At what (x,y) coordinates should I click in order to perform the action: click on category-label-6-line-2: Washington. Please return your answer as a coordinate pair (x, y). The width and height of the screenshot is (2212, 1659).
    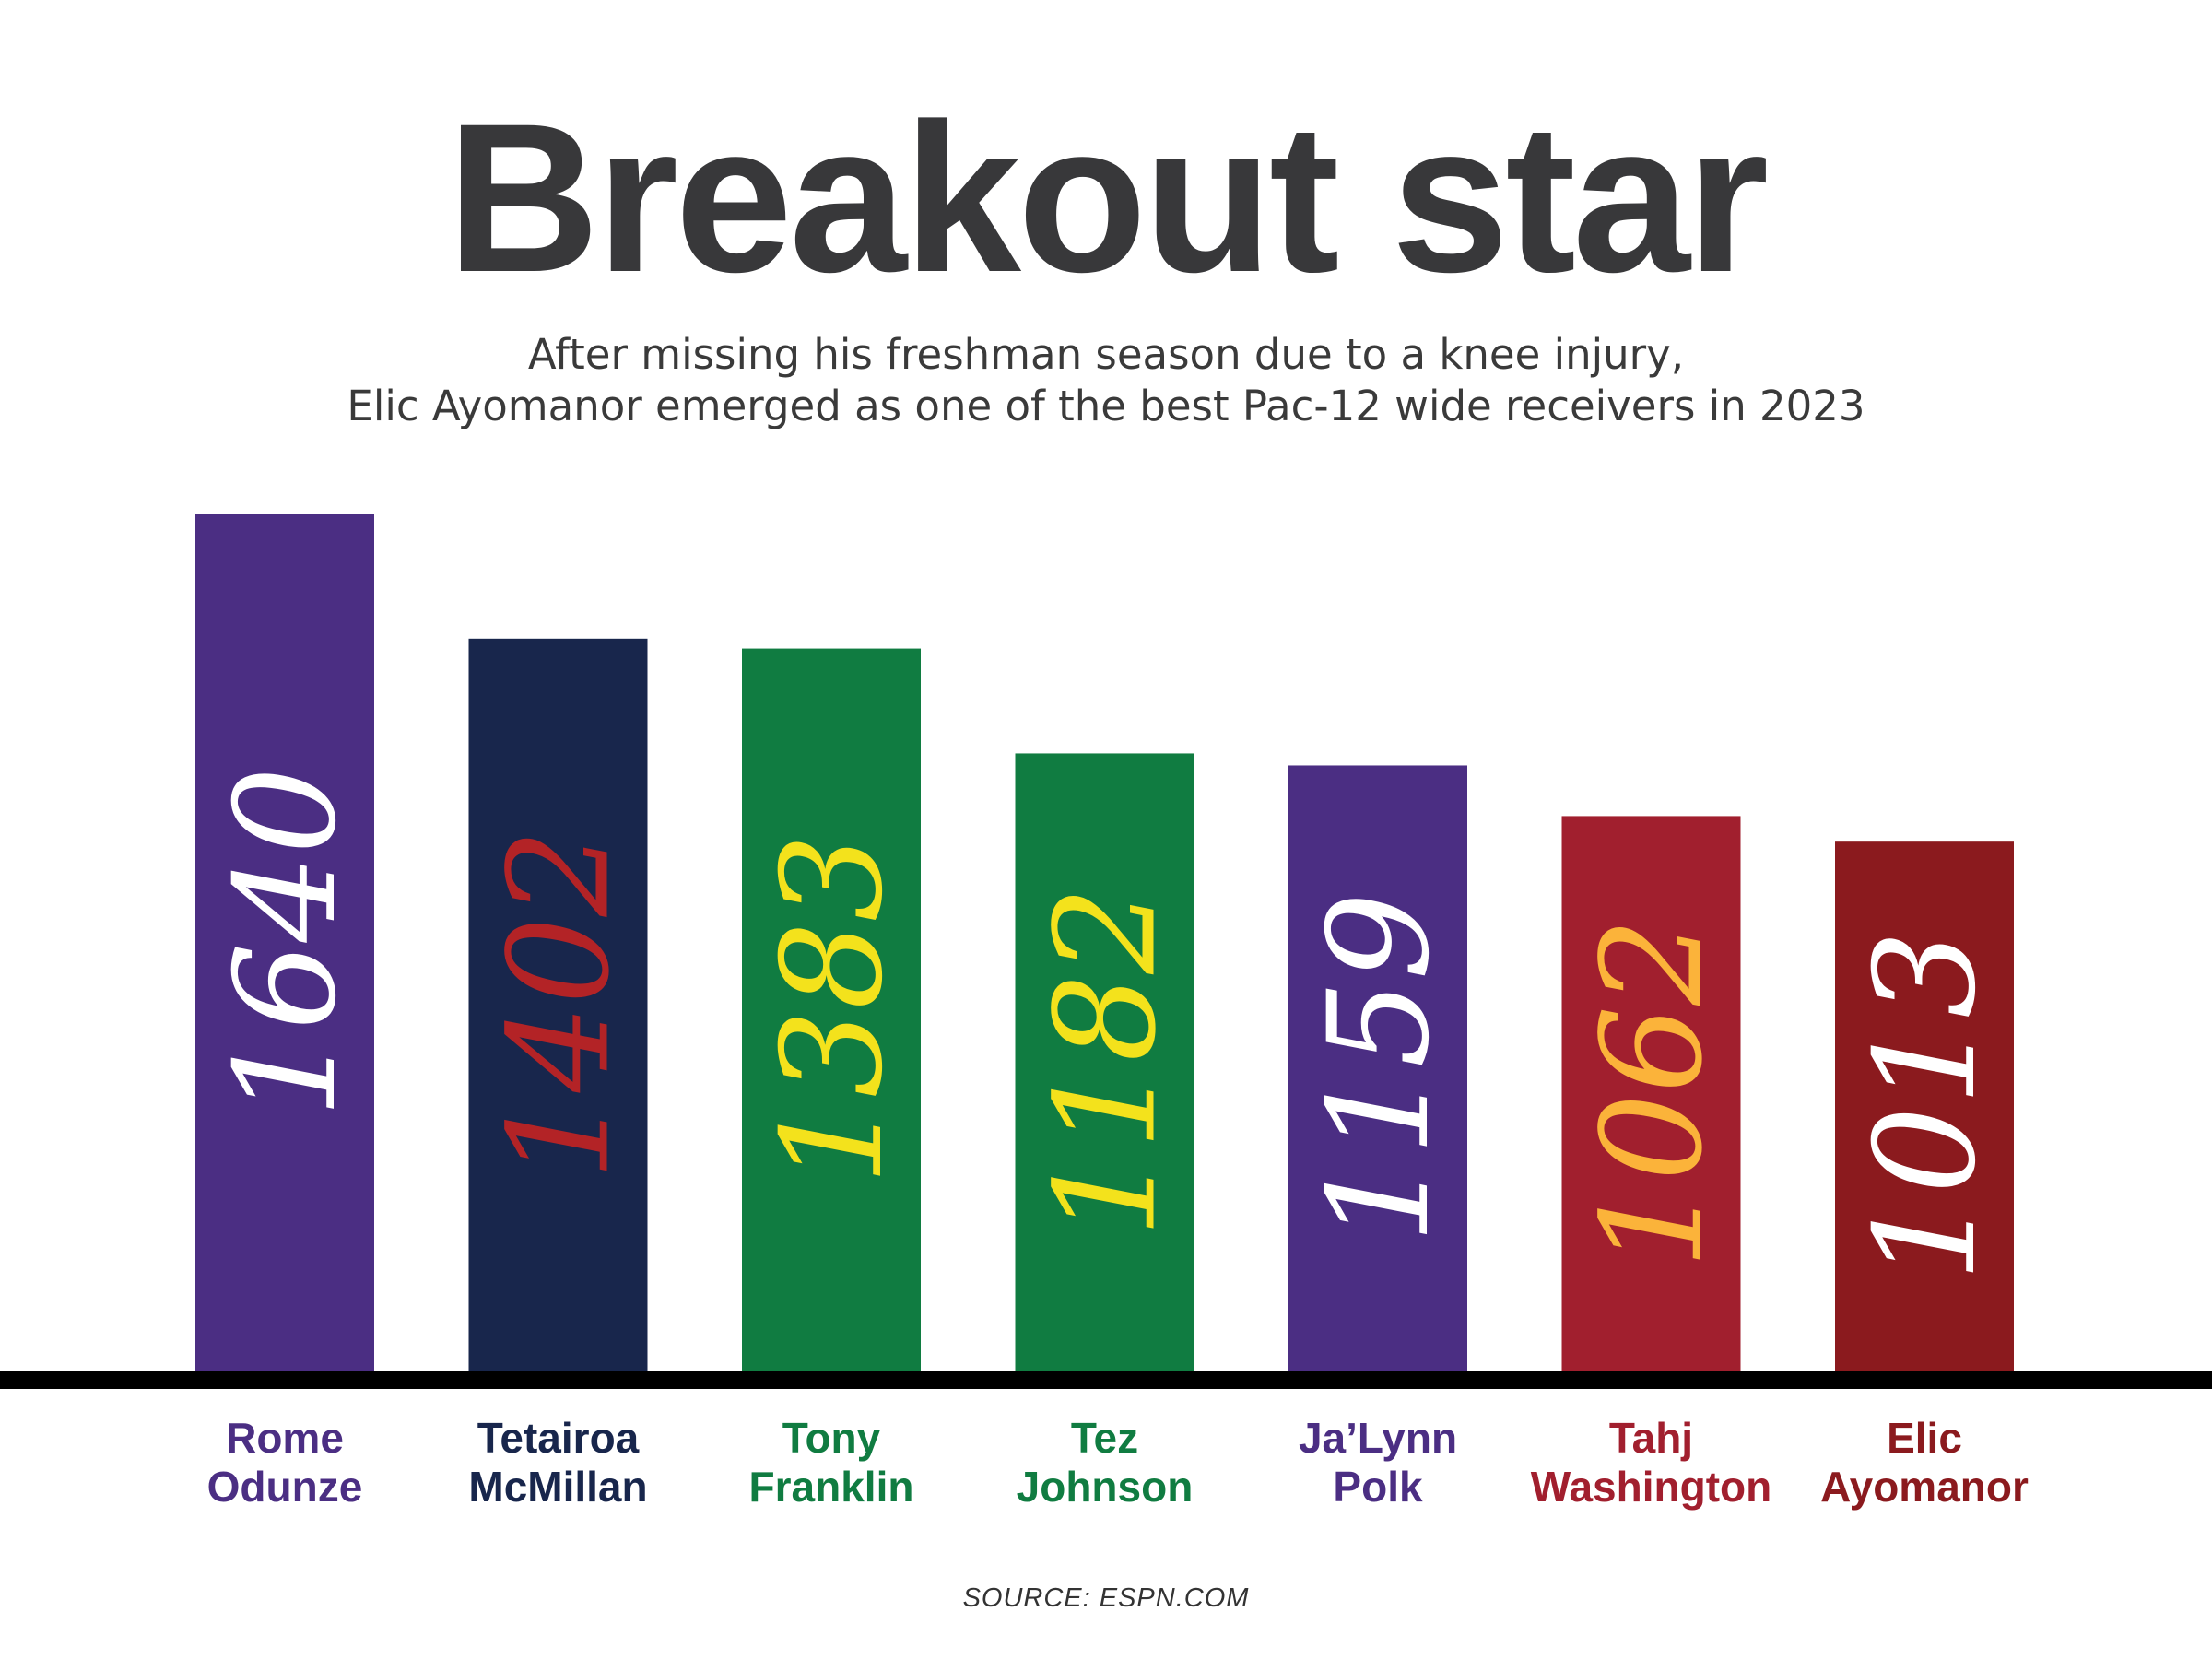
    Looking at the image, I should click on (1651, 1487).